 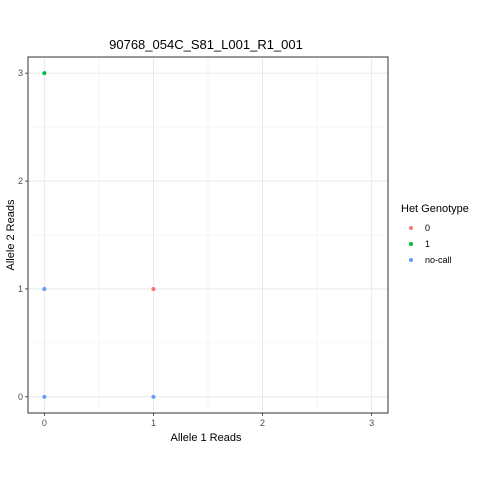 What do you see at coordinates (11, 234) in the screenshot?
I see `y-axis-title: Allele 2 Reads` at bounding box center [11, 234].